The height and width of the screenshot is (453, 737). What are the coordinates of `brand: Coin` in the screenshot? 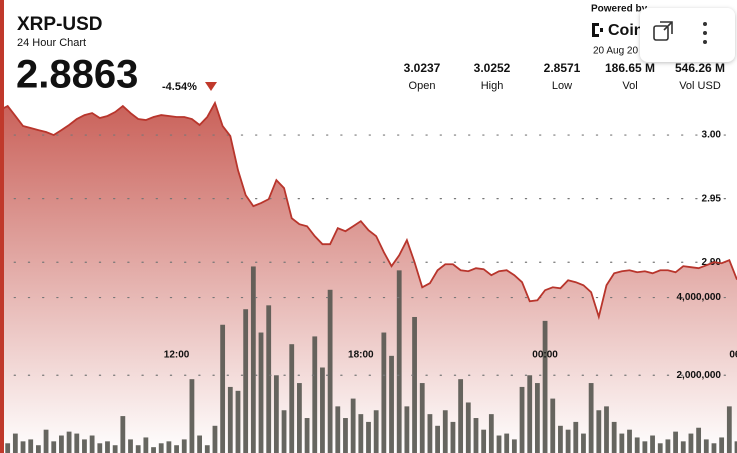 It's located at (626, 30).